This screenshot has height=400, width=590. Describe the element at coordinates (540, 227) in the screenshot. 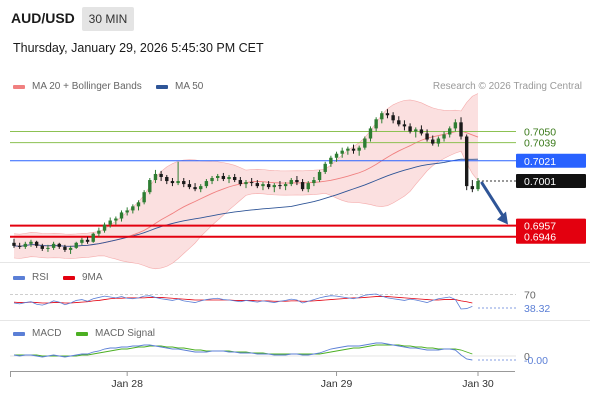

I see `level-label-0.6957: 0.6957` at that location.